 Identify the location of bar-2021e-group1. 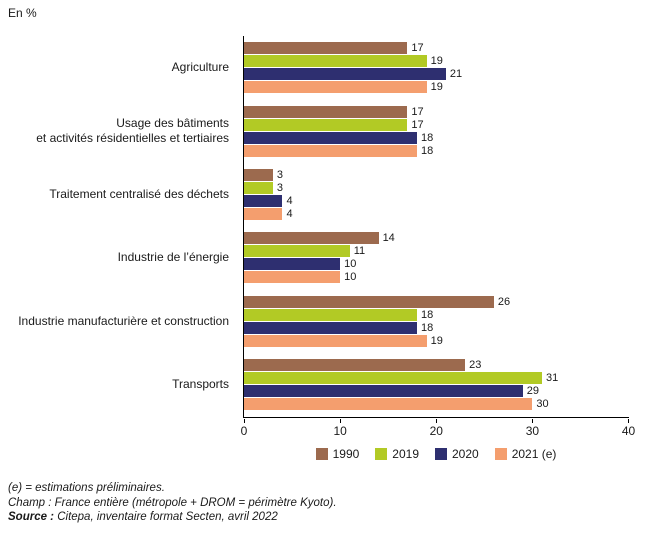
(331, 150).